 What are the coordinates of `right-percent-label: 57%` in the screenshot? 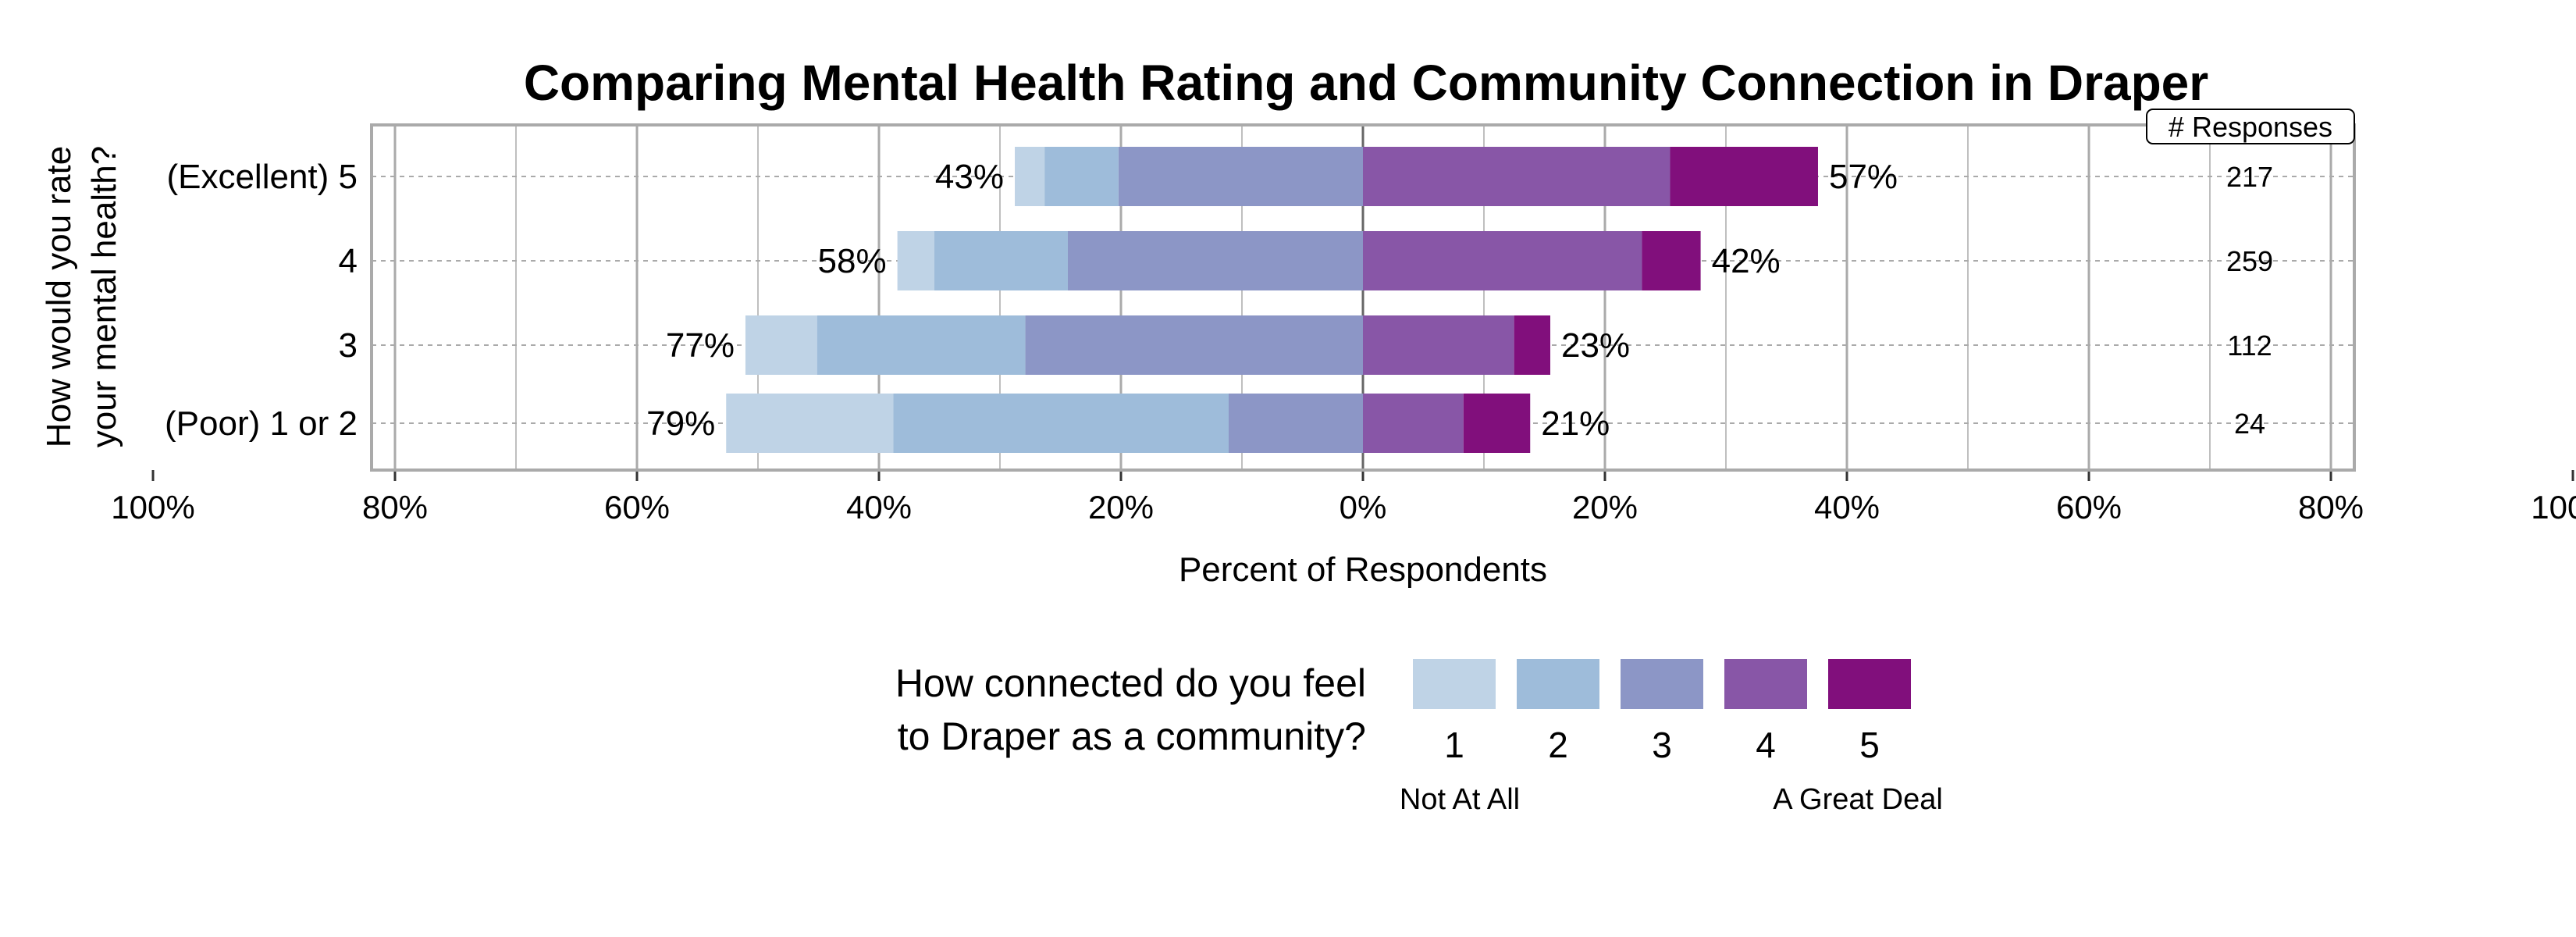 It's located at (1863, 177).